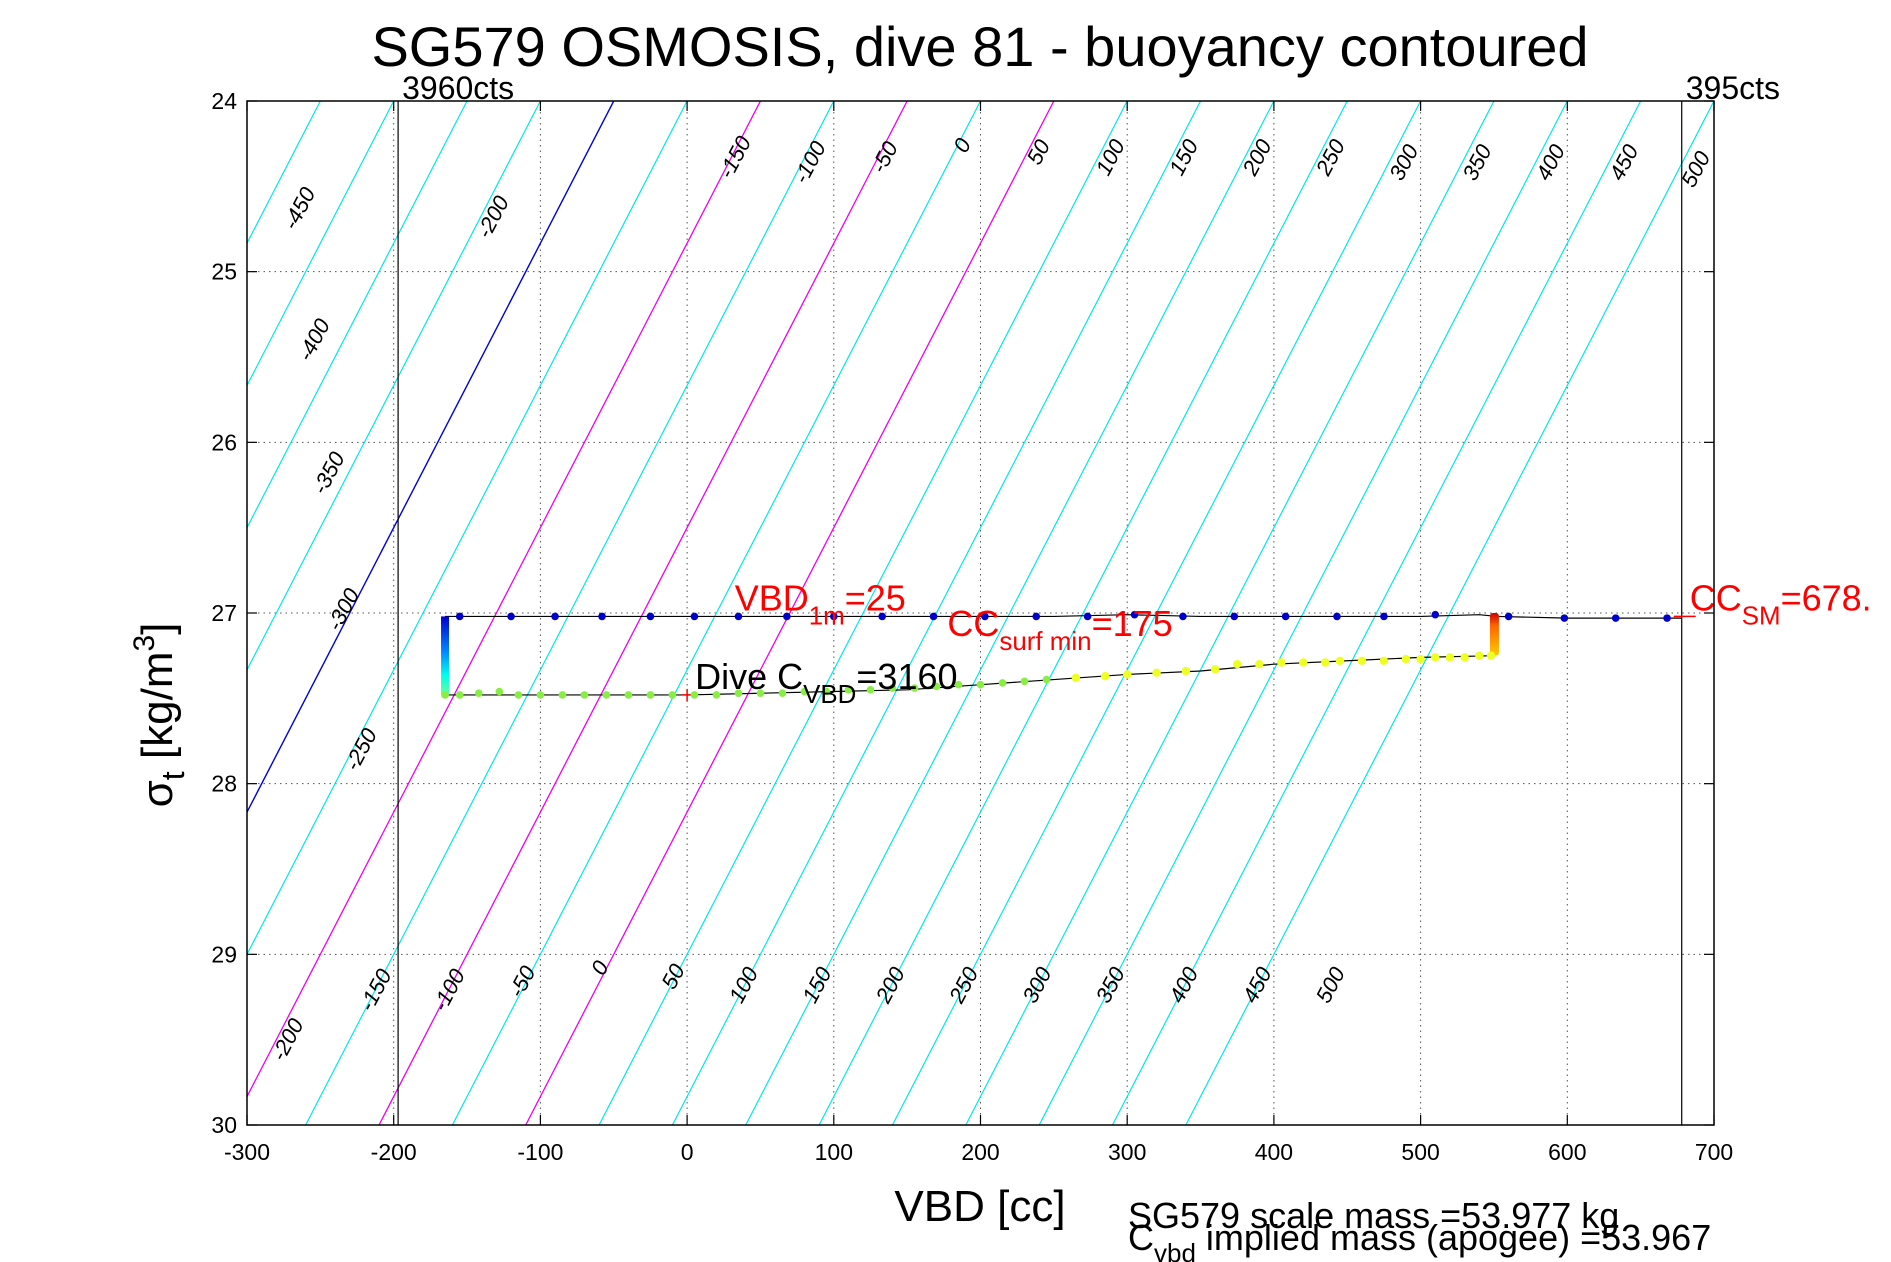  I want to click on footer-scale-mass: SG579 scale mass =53.977 kg, so click(1373, 1215).